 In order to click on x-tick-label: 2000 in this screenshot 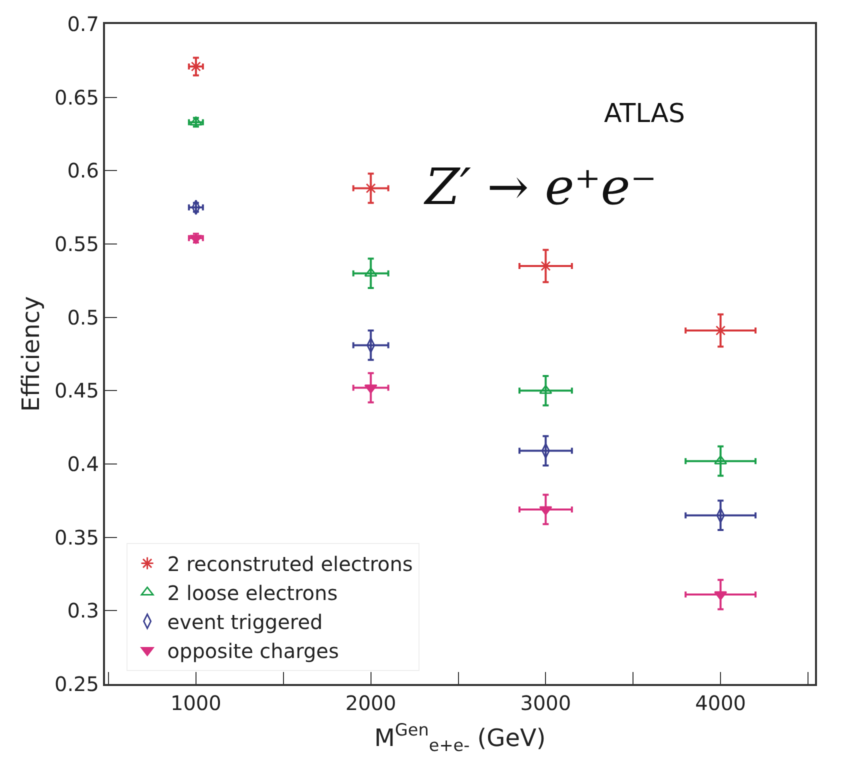, I will do `click(370, 703)`.